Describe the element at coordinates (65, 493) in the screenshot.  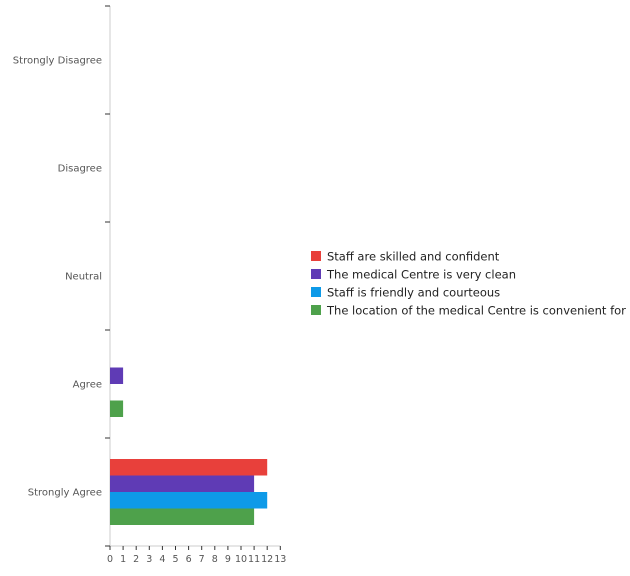
I see `y-tick-label: Strongly Agree` at that location.